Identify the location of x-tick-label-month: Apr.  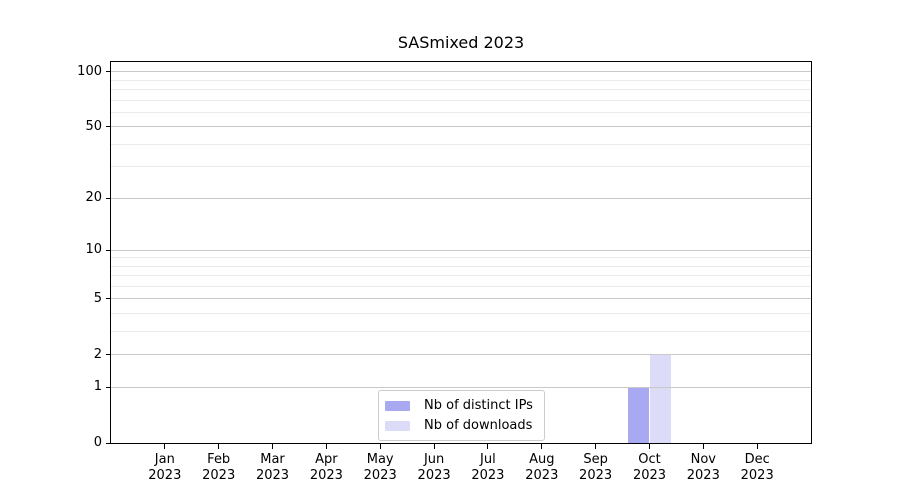
(326, 459).